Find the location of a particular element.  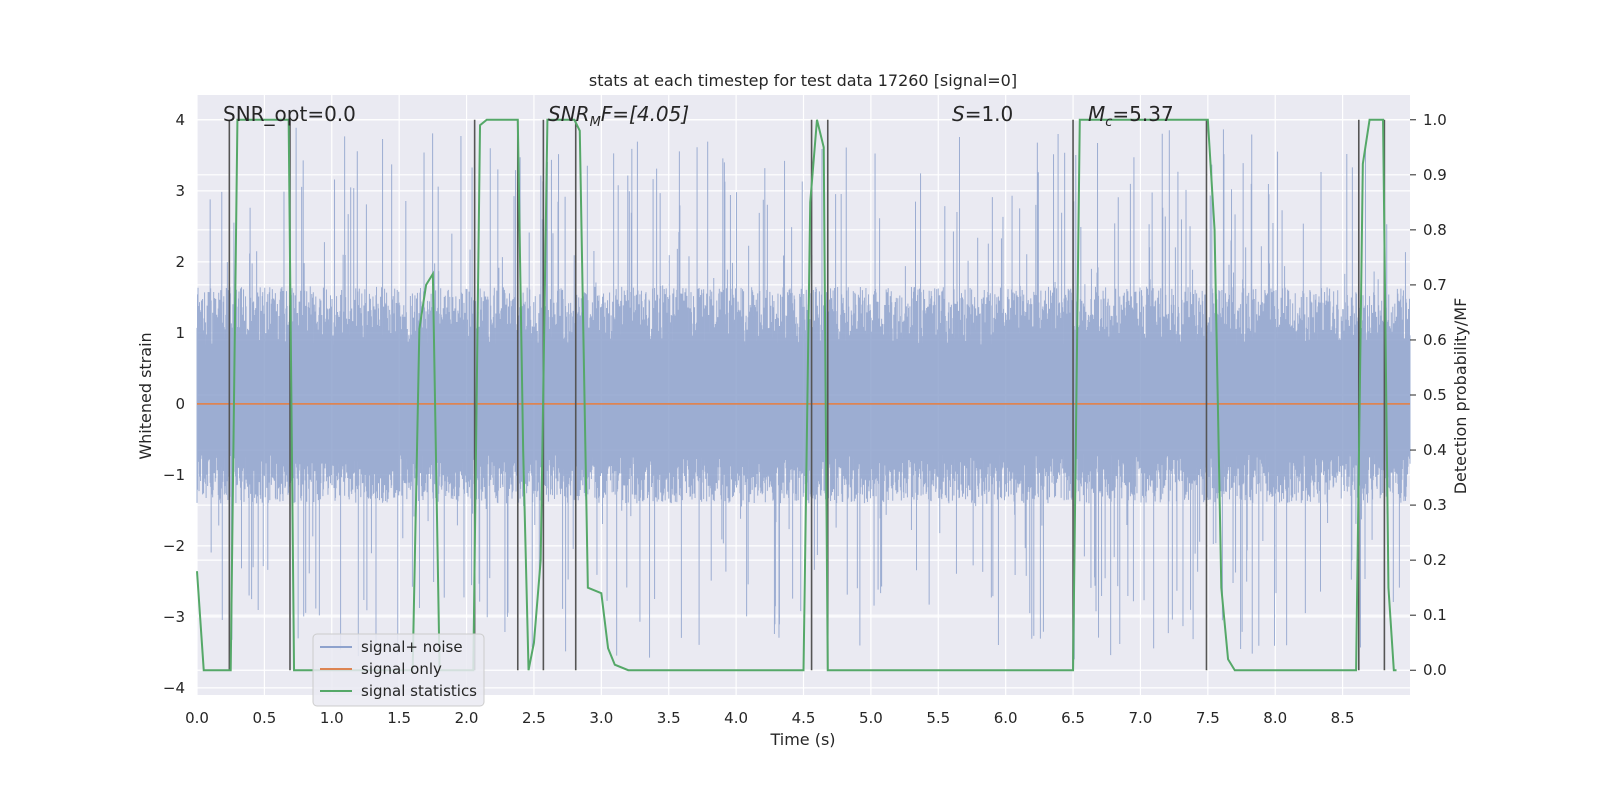

x-tick-label: 4.5 is located at coordinates (804, 718).